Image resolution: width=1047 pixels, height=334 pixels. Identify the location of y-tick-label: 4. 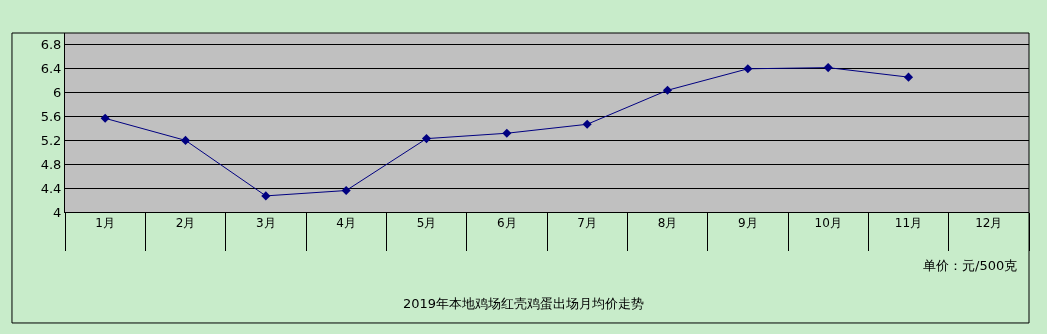
(57, 212).